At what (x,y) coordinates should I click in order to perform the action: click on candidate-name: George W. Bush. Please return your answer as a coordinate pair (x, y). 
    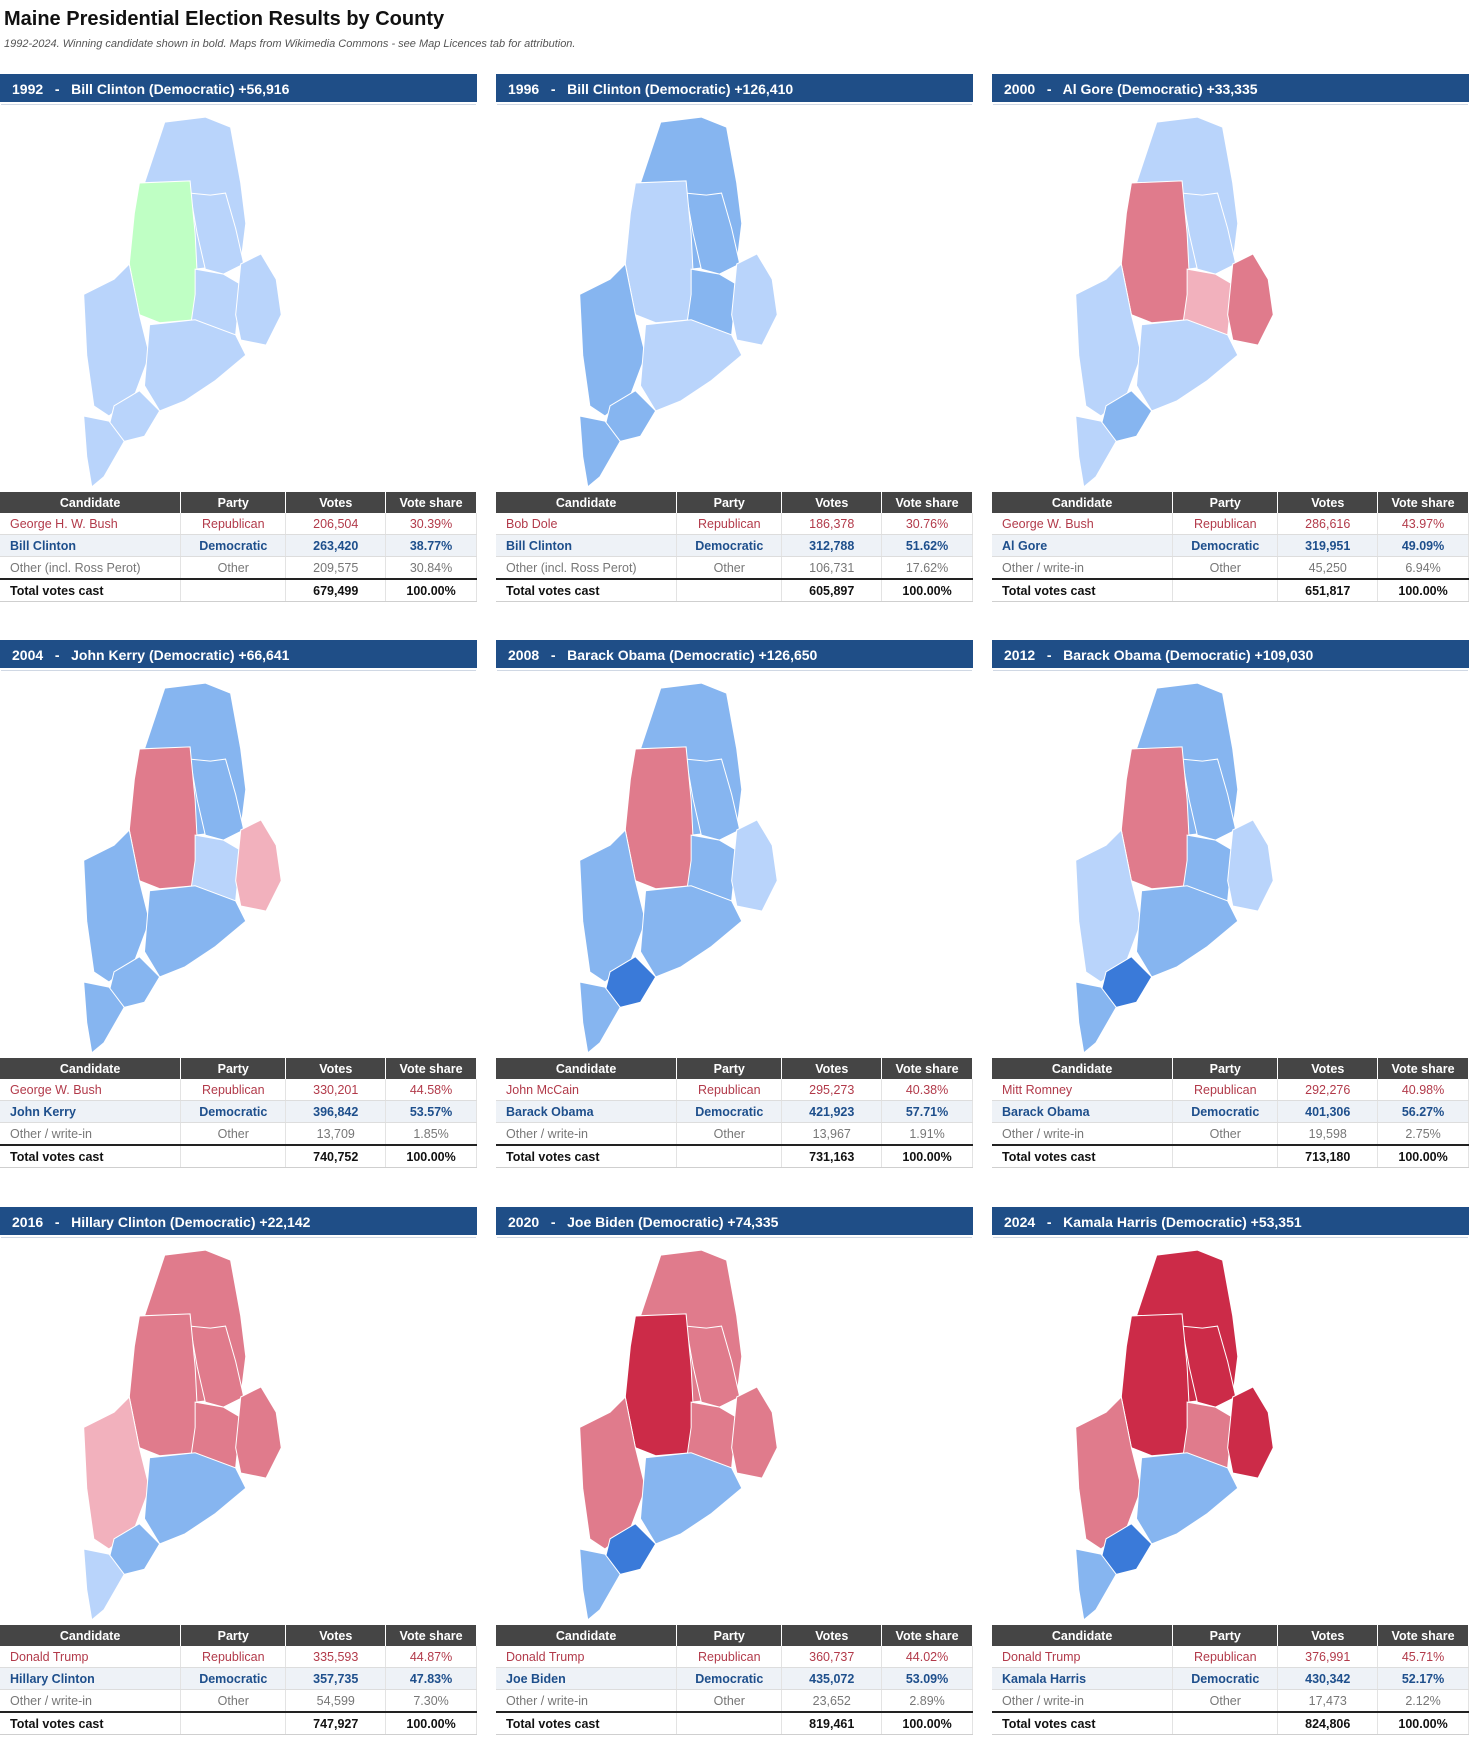
    Looking at the image, I should click on (91, 1090).